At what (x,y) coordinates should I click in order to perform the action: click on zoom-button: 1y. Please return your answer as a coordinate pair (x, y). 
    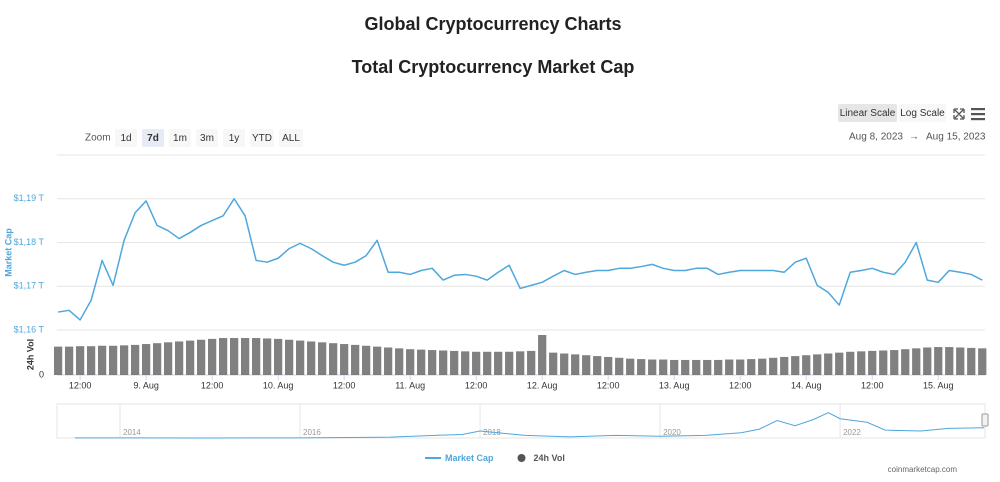
    Looking at the image, I should click on (234, 138).